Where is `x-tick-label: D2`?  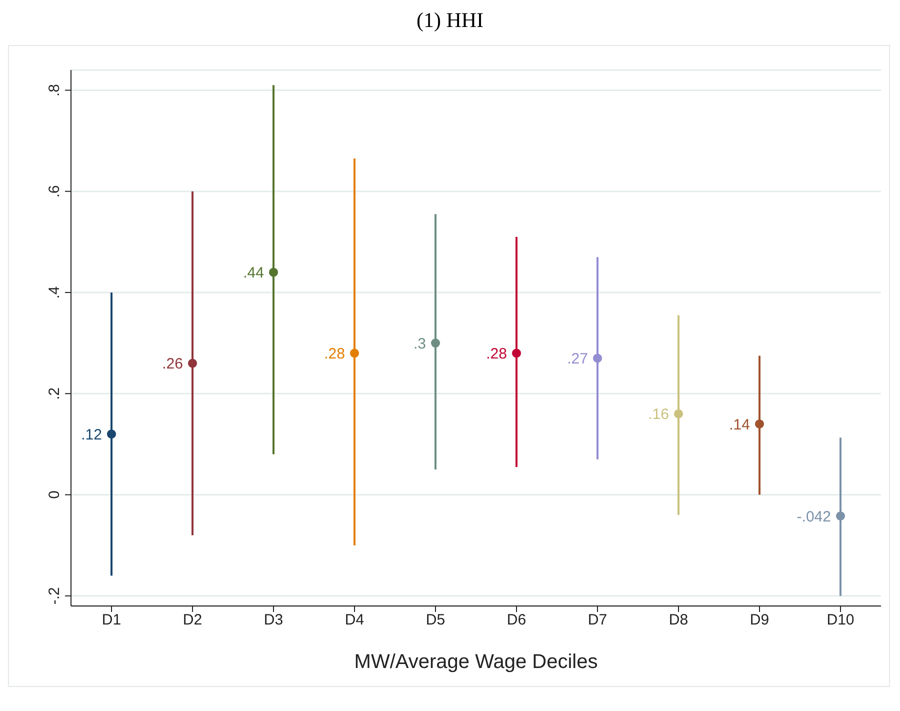 x-tick-label: D2 is located at coordinates (192, 620).